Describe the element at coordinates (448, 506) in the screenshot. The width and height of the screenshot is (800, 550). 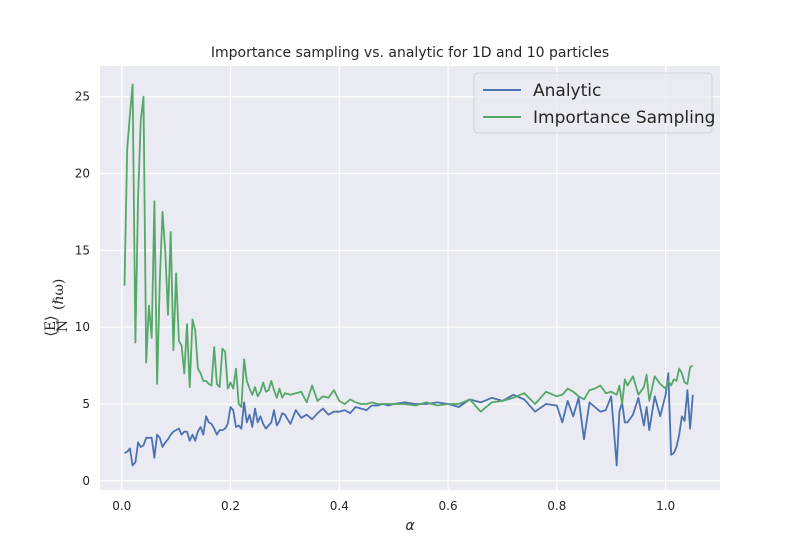
I see `x-tick-label: 0.6` at that location.